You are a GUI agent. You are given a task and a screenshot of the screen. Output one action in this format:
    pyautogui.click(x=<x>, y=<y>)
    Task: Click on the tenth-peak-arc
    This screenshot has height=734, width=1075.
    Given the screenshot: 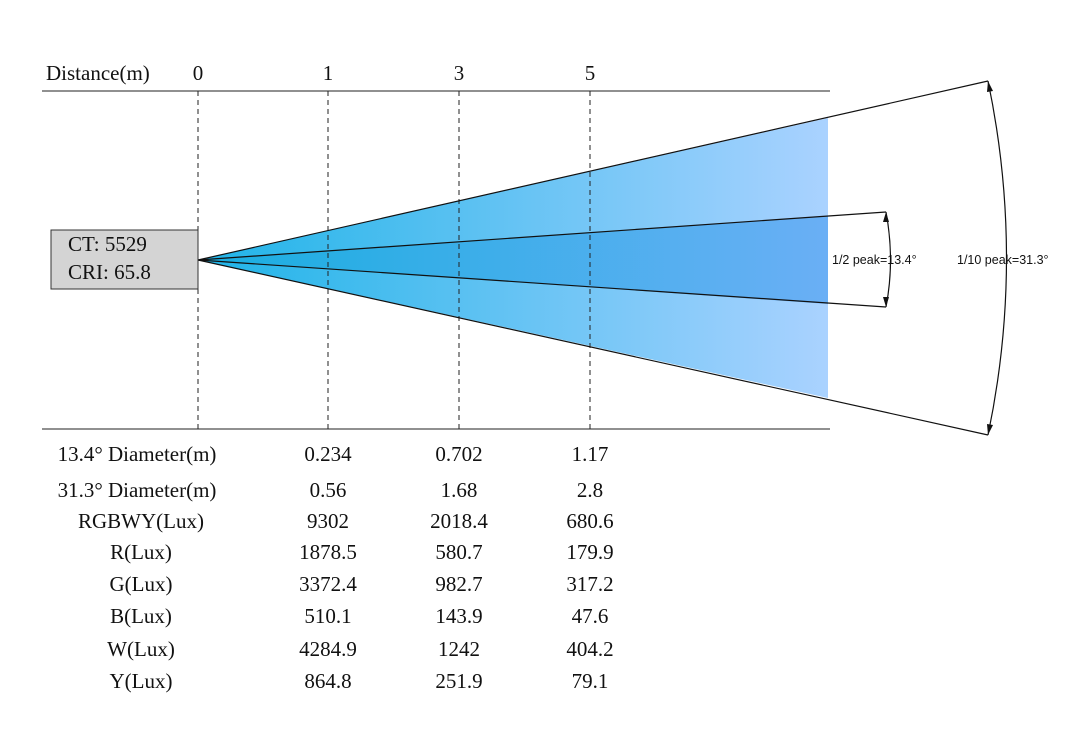 What is the action you would take?
    pyautogui.click(x=997, y=258)
    